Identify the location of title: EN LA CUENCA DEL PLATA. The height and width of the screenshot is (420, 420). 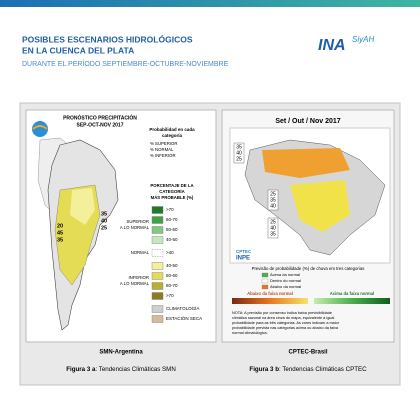
(78, 50).